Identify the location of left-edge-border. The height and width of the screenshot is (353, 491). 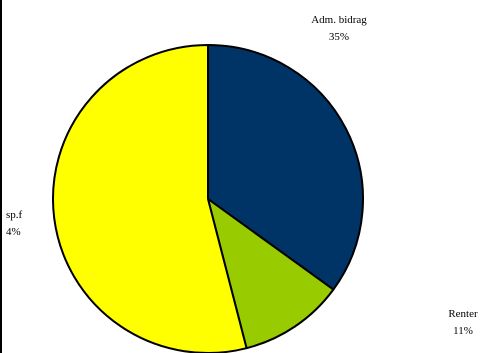
(1, 176).